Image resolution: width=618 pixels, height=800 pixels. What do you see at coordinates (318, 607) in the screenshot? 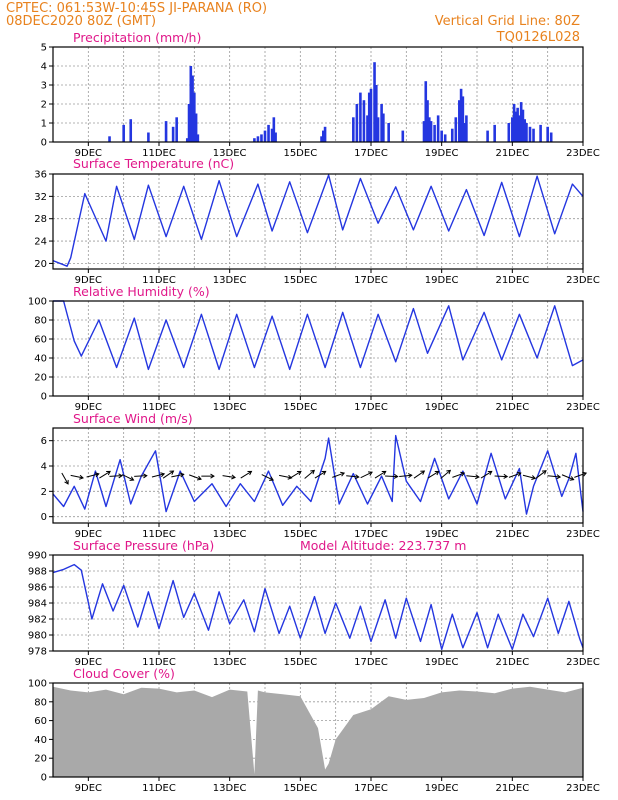
I see `pres-line` at bounding box center [318, 607].